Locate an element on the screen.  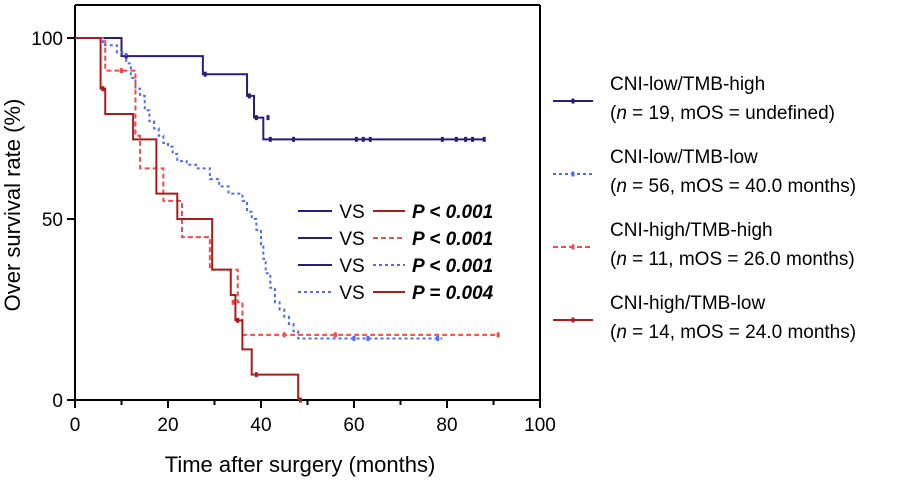
legend-series-detail: (n = 11, mOS = 26.0 months) is located at coordinates (732, 259).